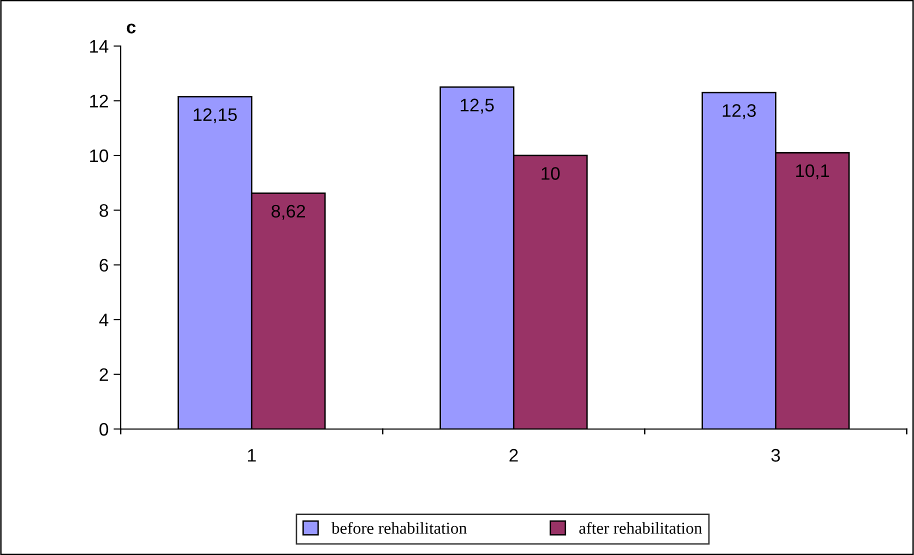 Image resolution: width=914 pixels, height=555 pixels. What do you see at coordinates (813, 172) in the screenshot?
I see `data-label: 10,1` at bounding box center [813, 172].